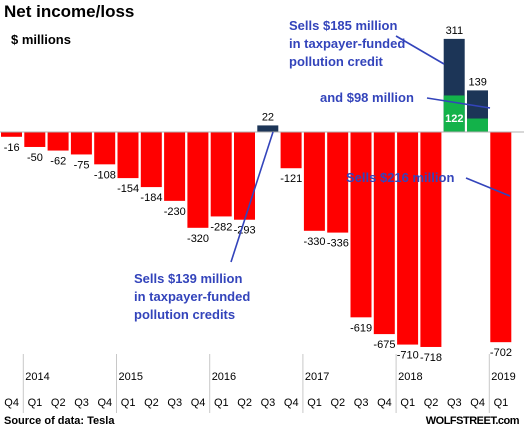  What do you see at coordinates (192, 296) in the screenshot?
I see `annotation-3-line-1: in taxpayer-funded` at bounding box center [192, 296].